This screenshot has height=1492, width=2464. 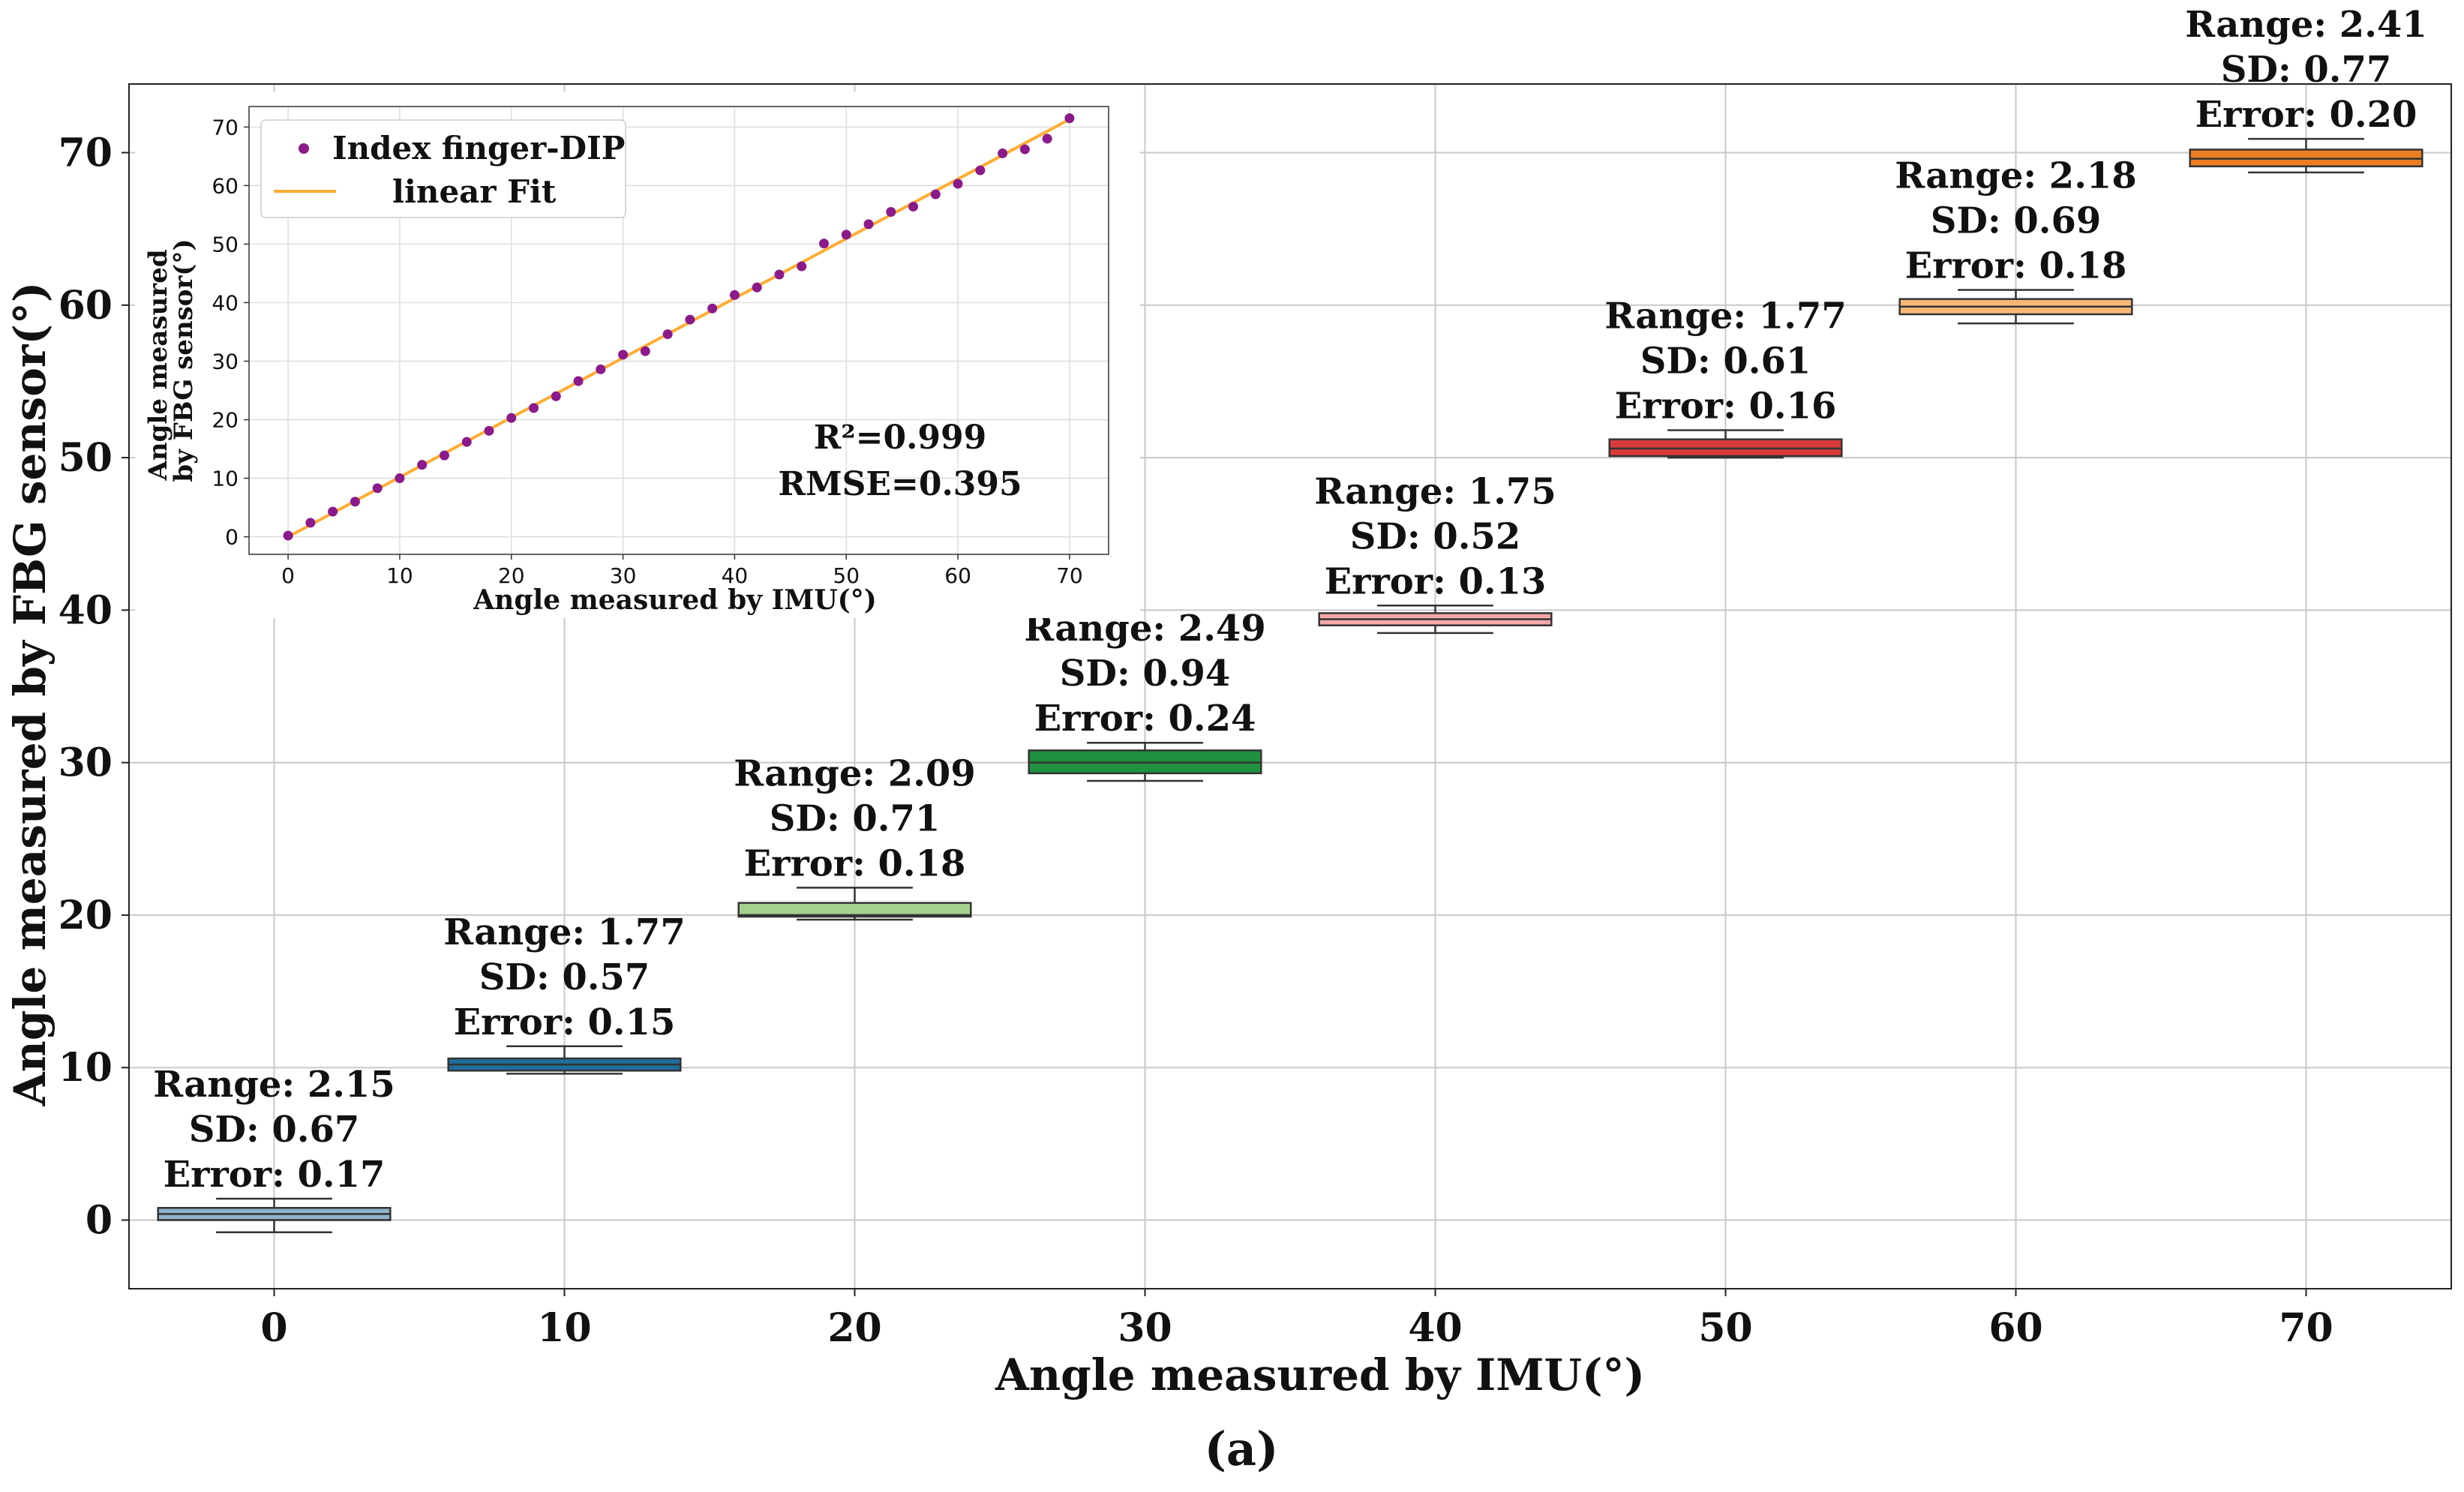 I want to click on main-x-tick-label-50: 50, so click(x=1725, y=1328).